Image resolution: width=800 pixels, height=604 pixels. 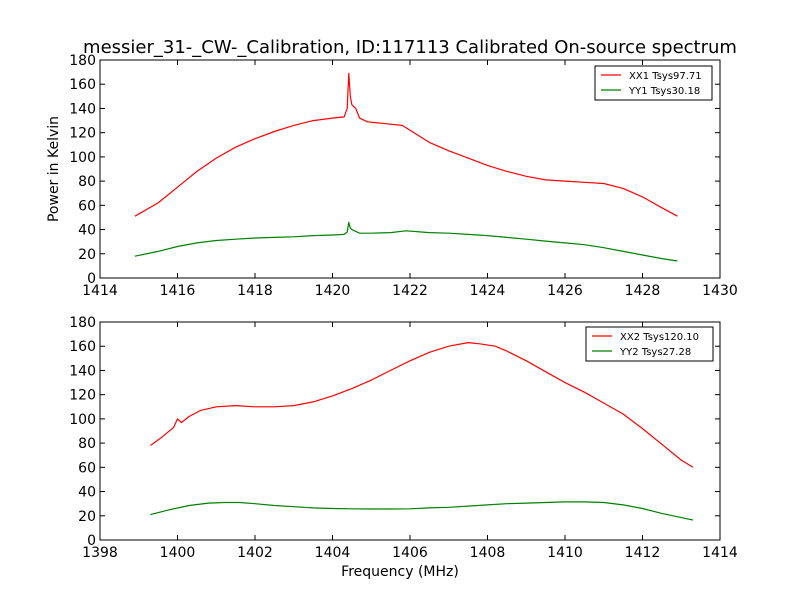 I want to click on x-tick-label: 1400, so click(x=178, y=553).